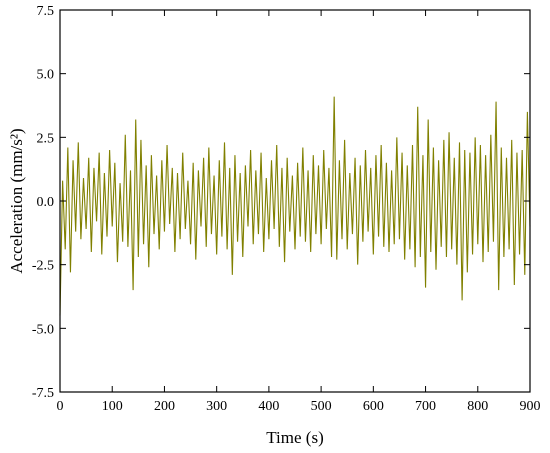 The image size is (550, 453). What do you see at coordinates (530, 406) in the screenshot?
I see `x-tick-label: 900` at bounding box center [530, 406].